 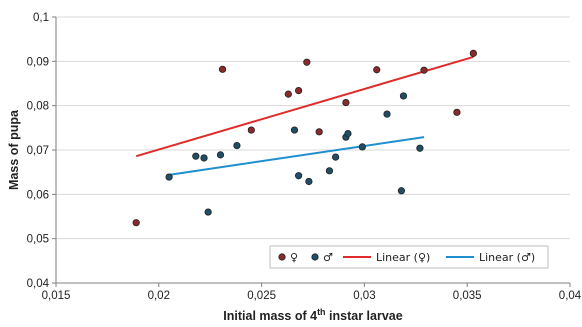 I want to click on x-axis-title-superscript: th, so click(x=321, y=312).